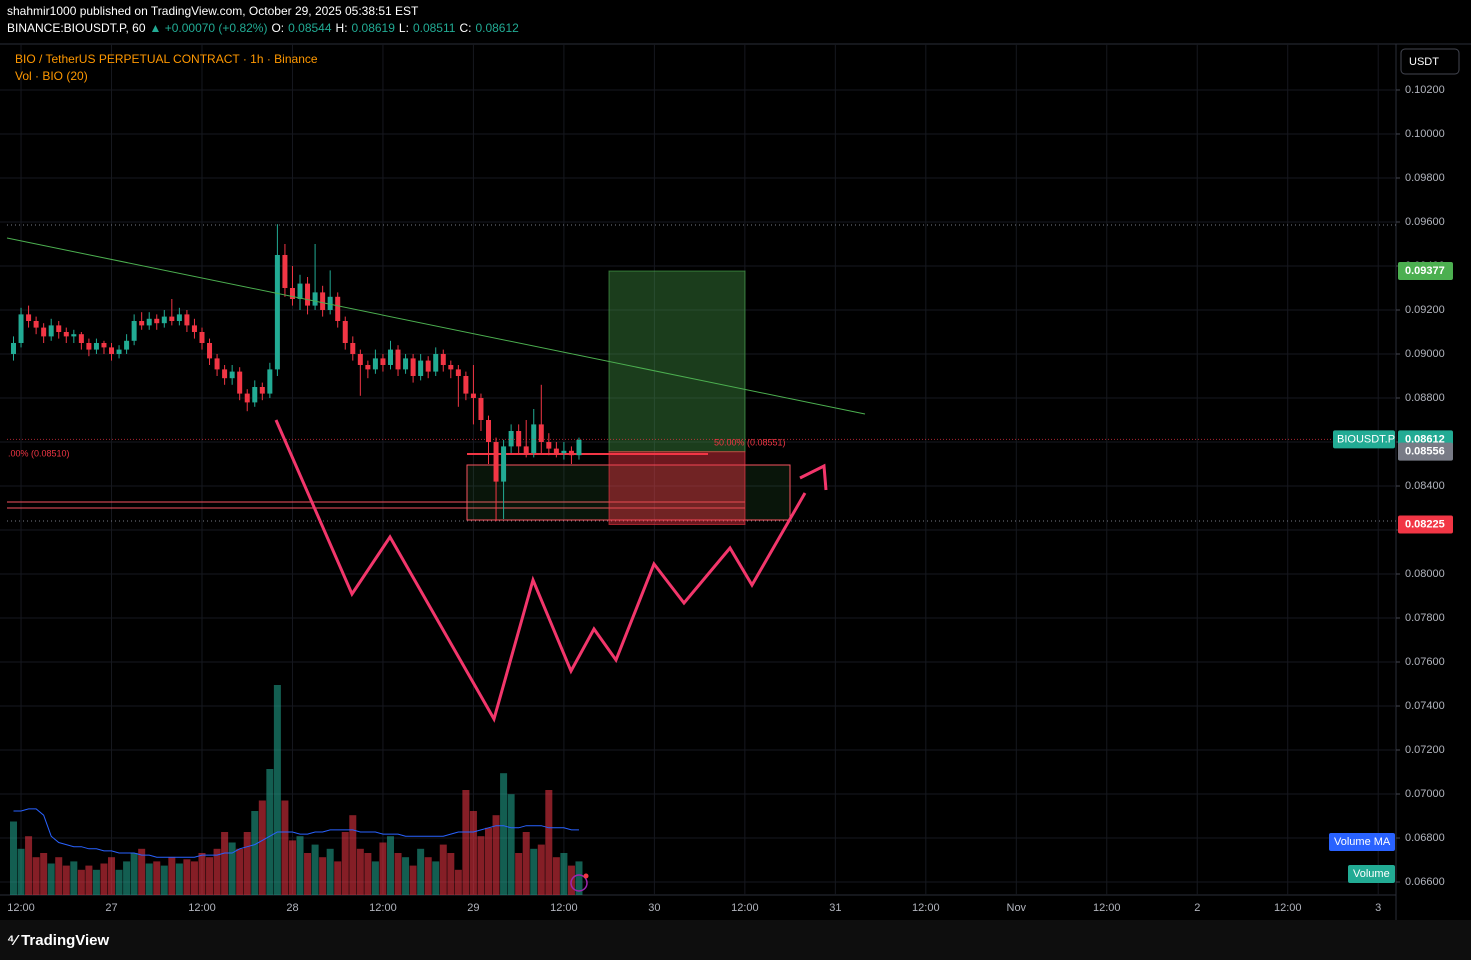  I want to click on brand-logo: ⁴⁄ TradingView, so click(58, 940).